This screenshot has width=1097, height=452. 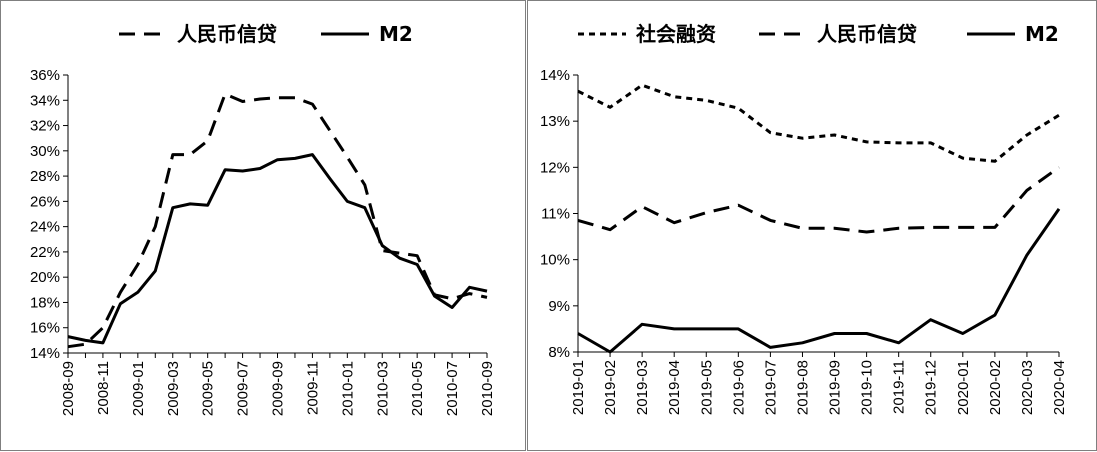 What do you see at coordinates (45, 302) in the screenshot?
I see `y-tick-label: 18%` at bounding box center [45, 302].